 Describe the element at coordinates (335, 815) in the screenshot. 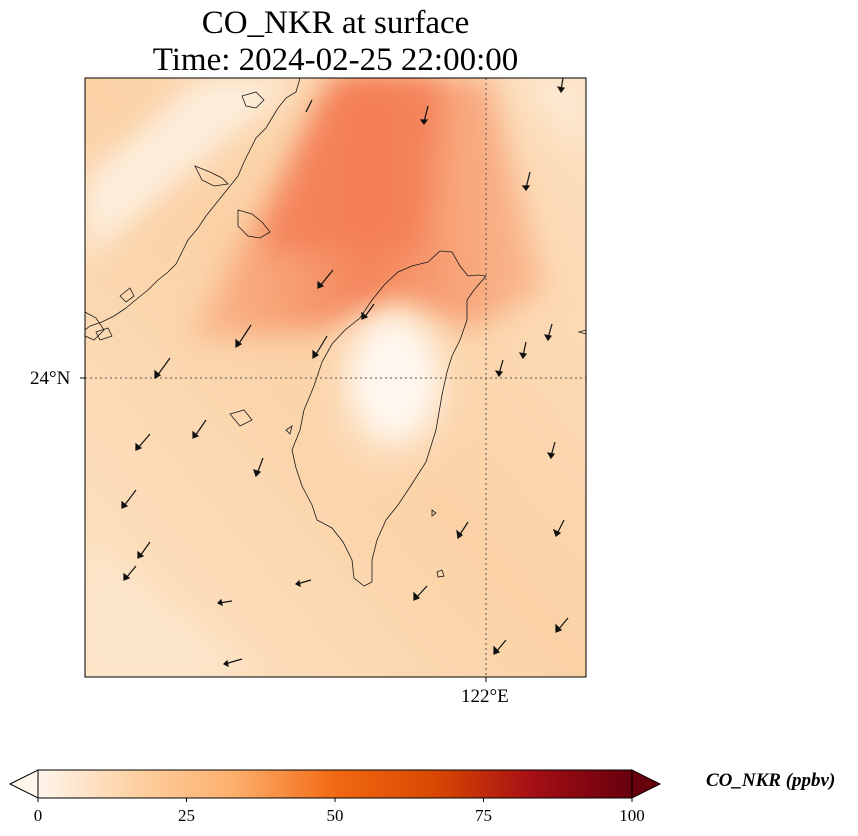

I see `colorbar-tick-50: 50` at that location.